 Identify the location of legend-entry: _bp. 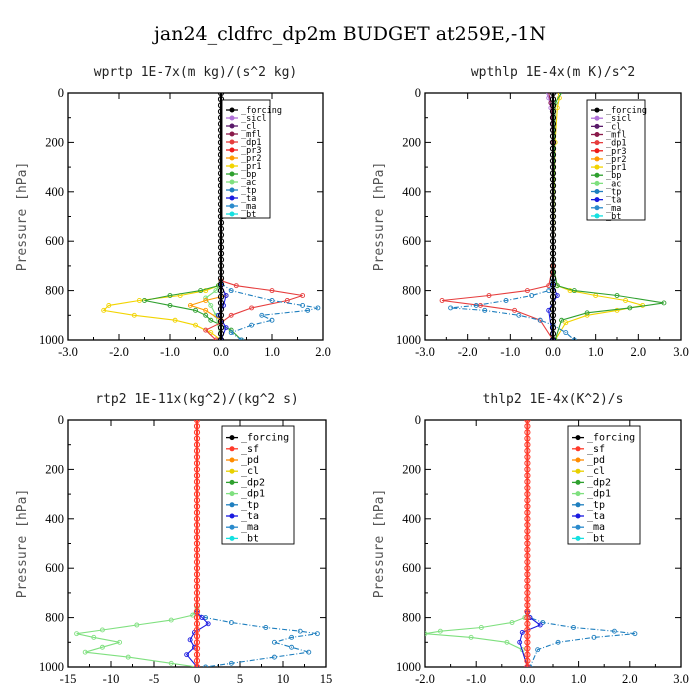
(248, 175).